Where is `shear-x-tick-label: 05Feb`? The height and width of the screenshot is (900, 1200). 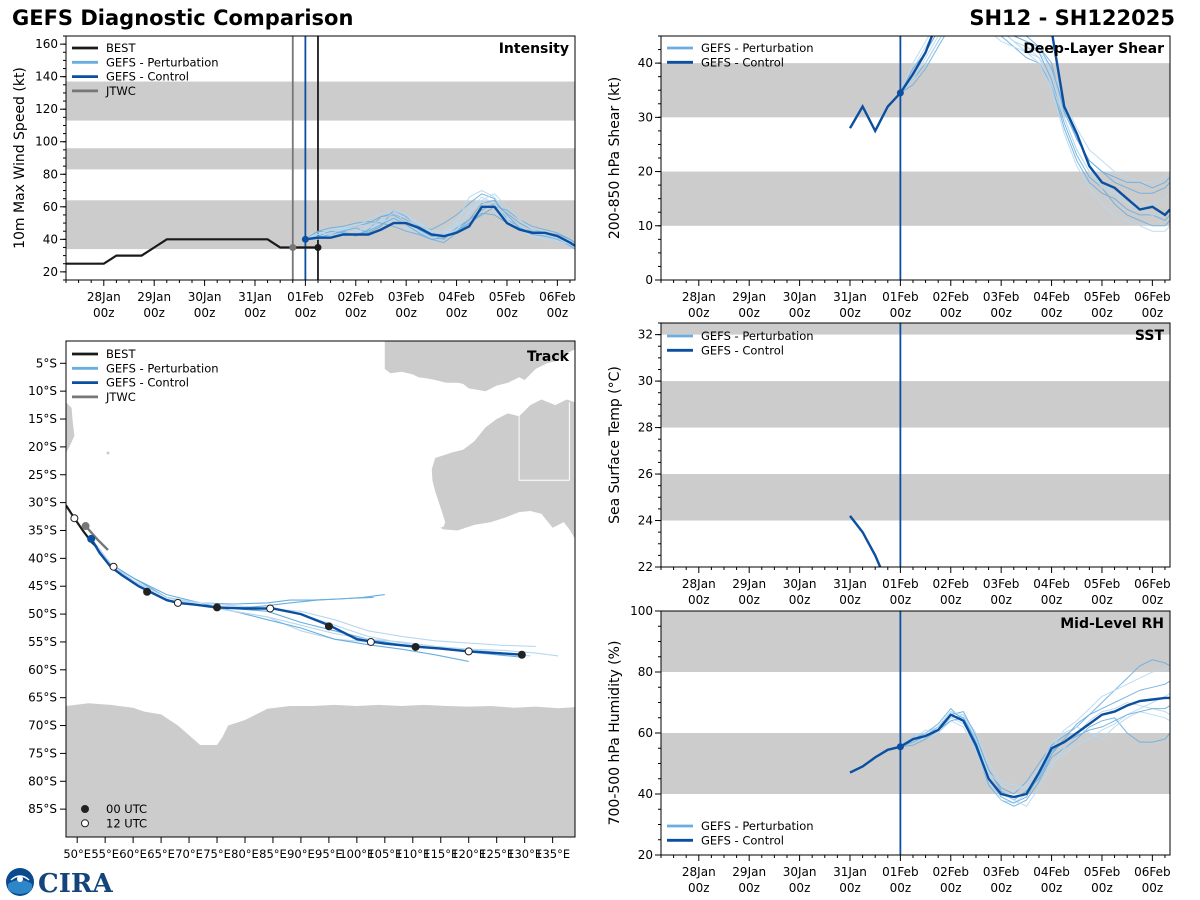
shear-x-tick-label: 05Feb is located at coordinates (1102, 297).